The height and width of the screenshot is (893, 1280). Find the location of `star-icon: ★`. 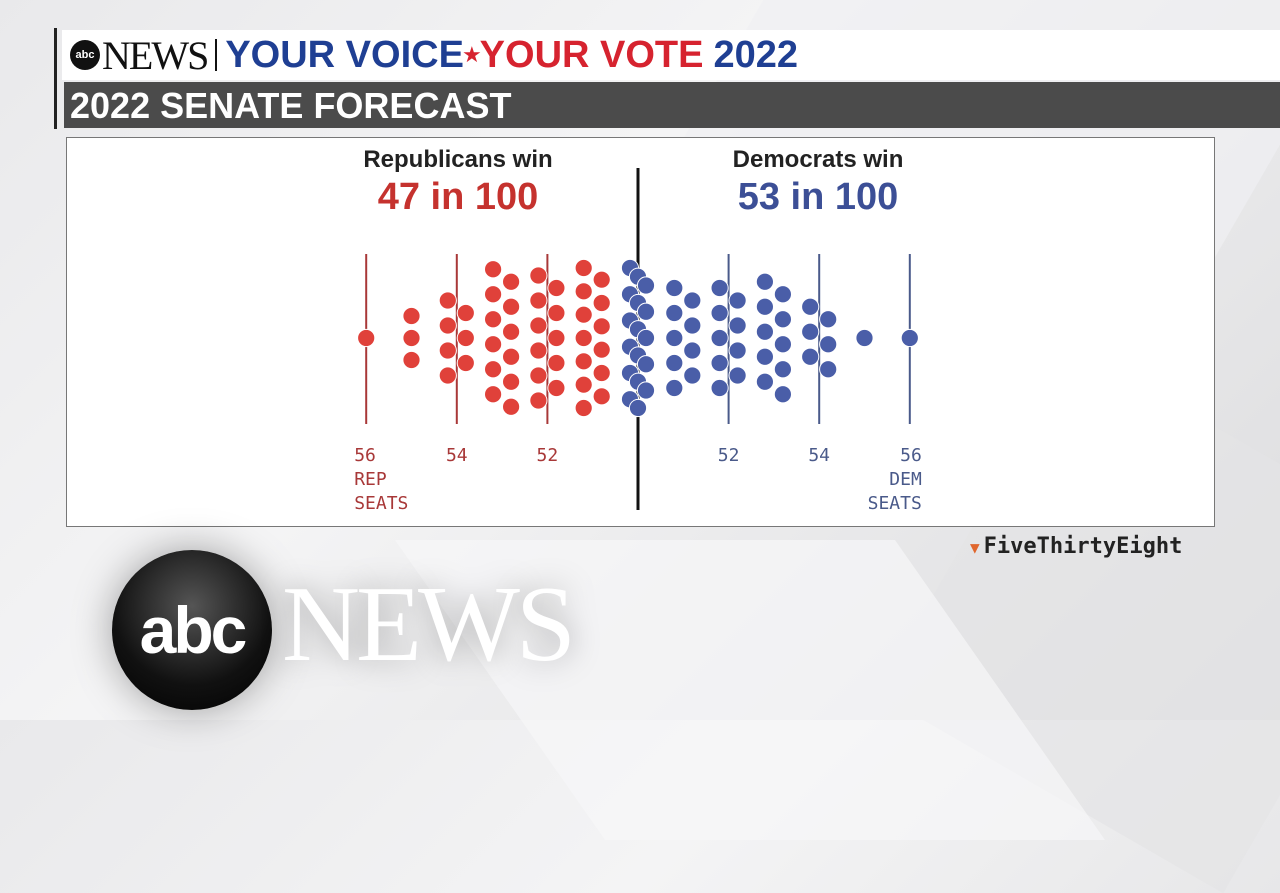

star-icon: ★ is located at coordinates (471, 54).